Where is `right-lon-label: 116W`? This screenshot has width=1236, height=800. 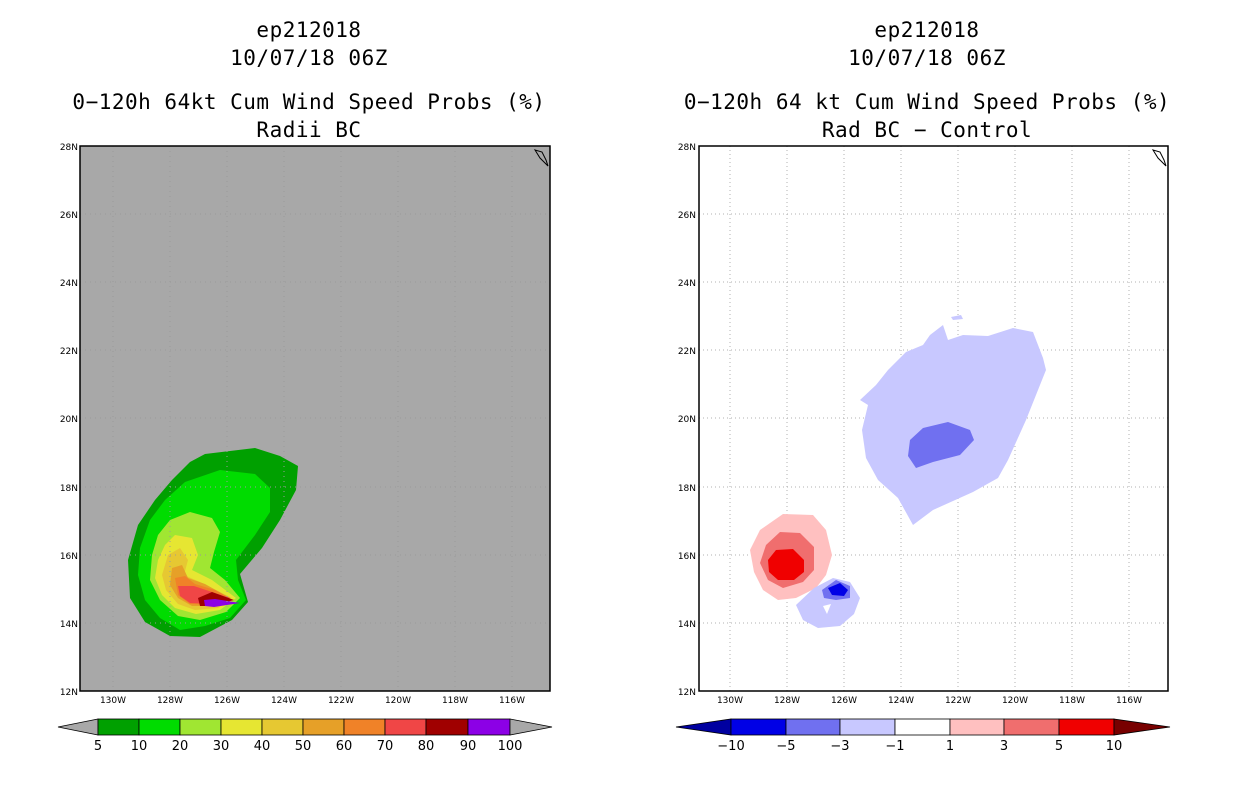 right-lon-label: 116W is located at coordinates (1129, 701).